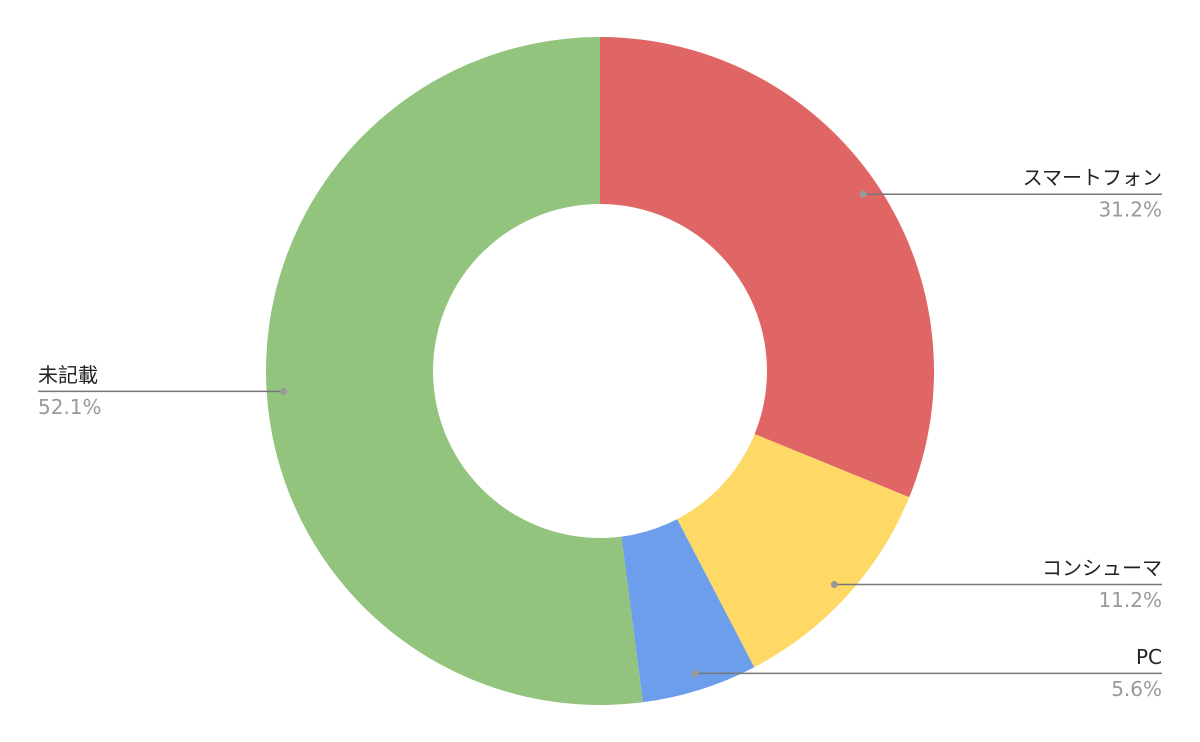  I want to click on slice-label: 未記載, so click(68, 375).